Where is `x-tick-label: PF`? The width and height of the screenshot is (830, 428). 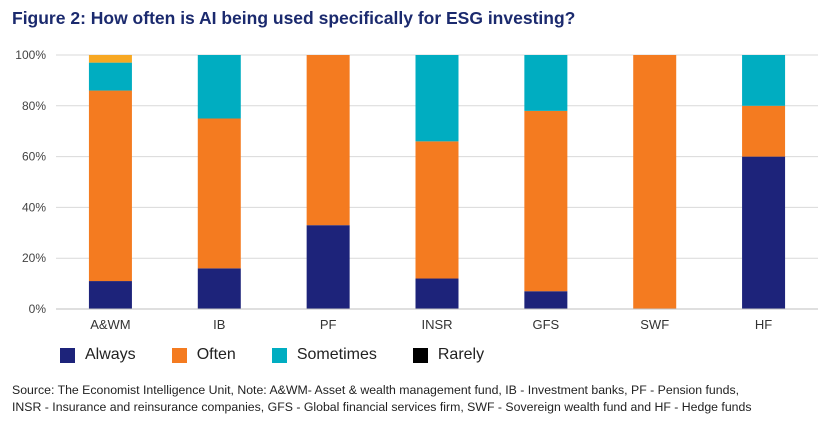
x-tick-label: PF is located at coordinates (328, 324).